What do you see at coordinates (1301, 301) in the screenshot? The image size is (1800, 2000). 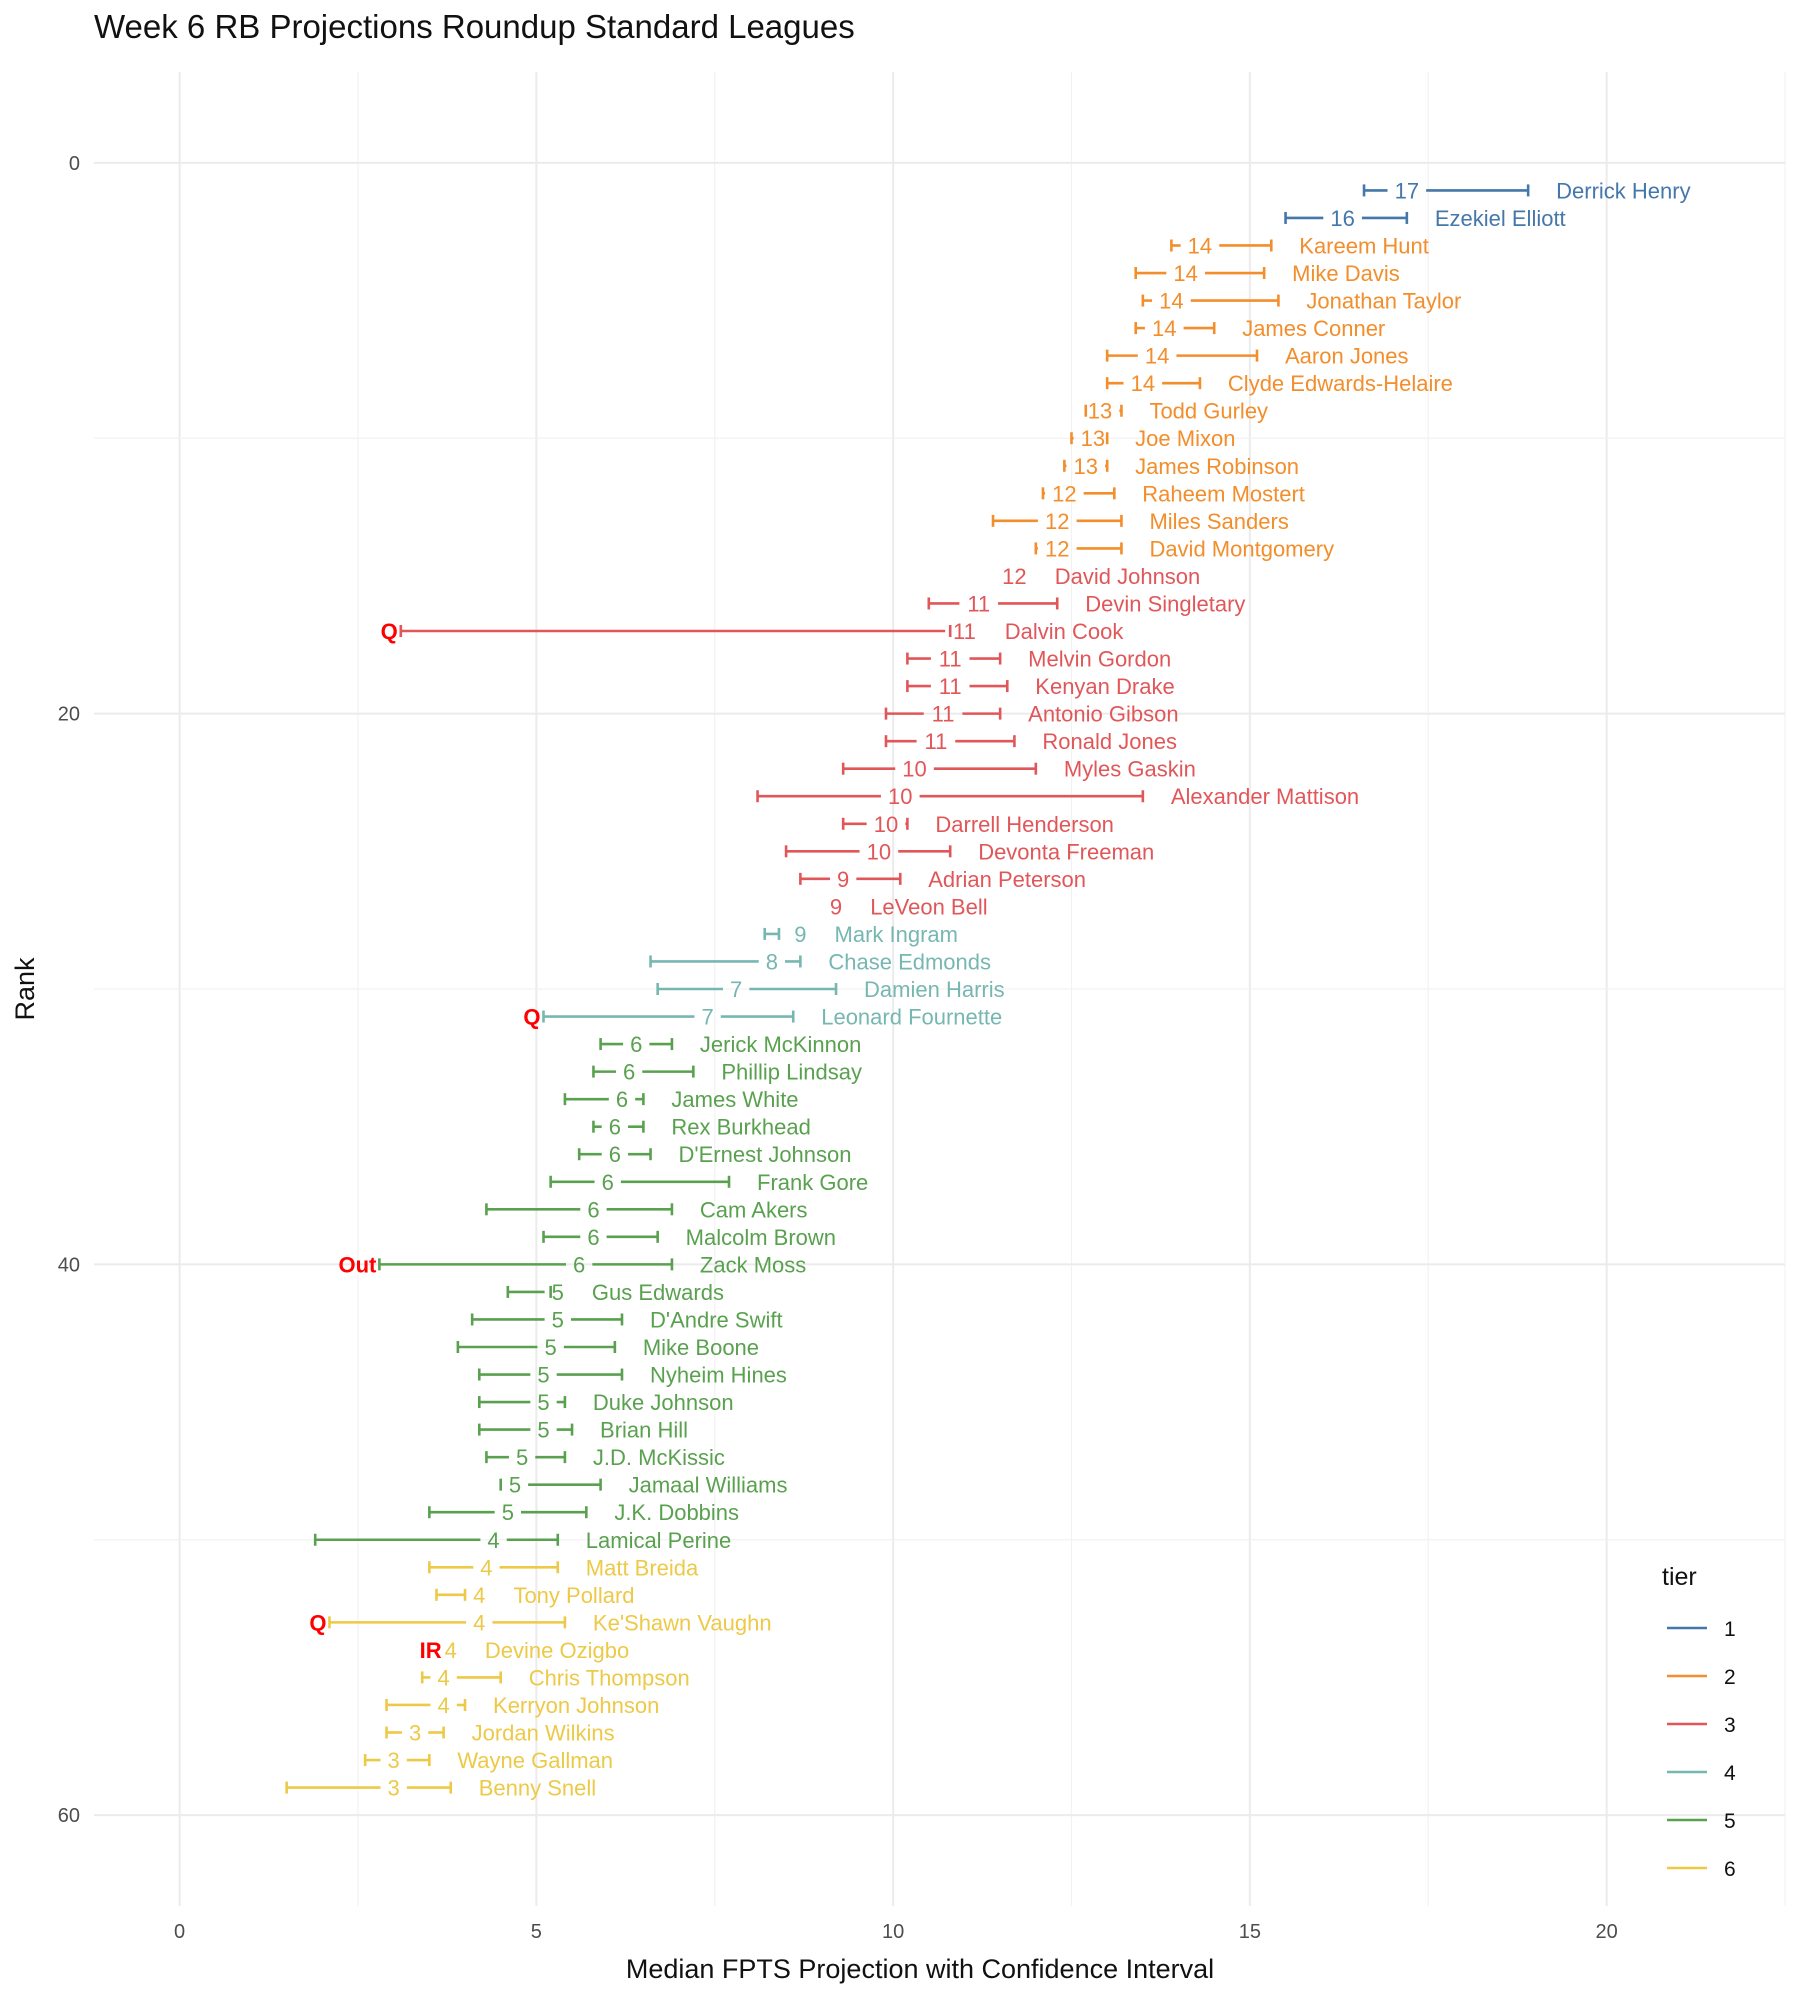 I see `player-errorbar: 14 Jonathan Taylor` at bounding box center [1301, 301].